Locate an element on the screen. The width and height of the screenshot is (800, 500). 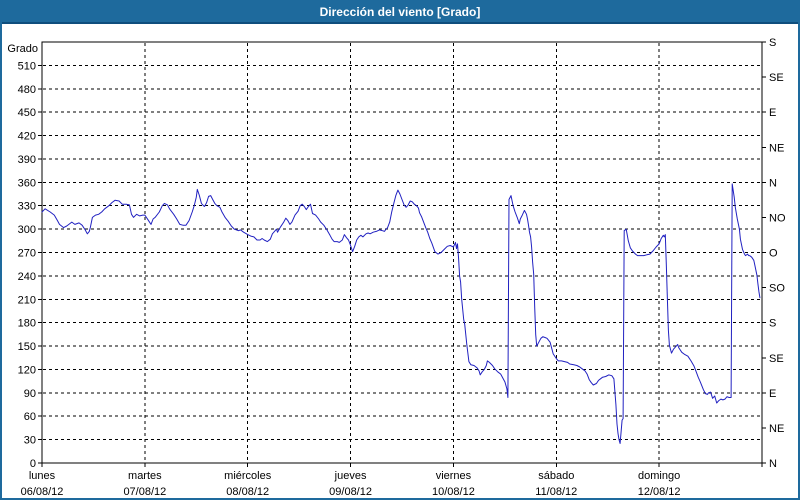
y-left-tick-label: 480 is located at coordinates (27, 90).